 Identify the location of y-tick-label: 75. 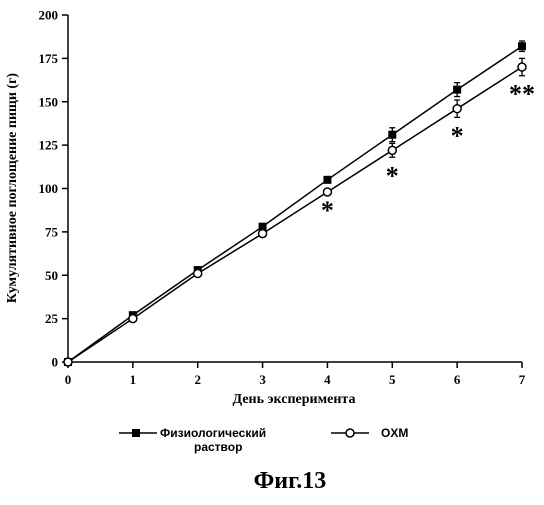
(52, 231).